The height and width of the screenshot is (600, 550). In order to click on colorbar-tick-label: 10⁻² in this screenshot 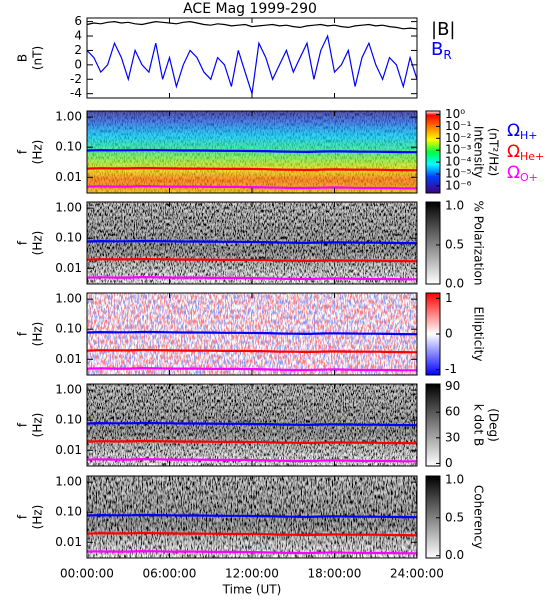, I will do `click(458, 138)`.